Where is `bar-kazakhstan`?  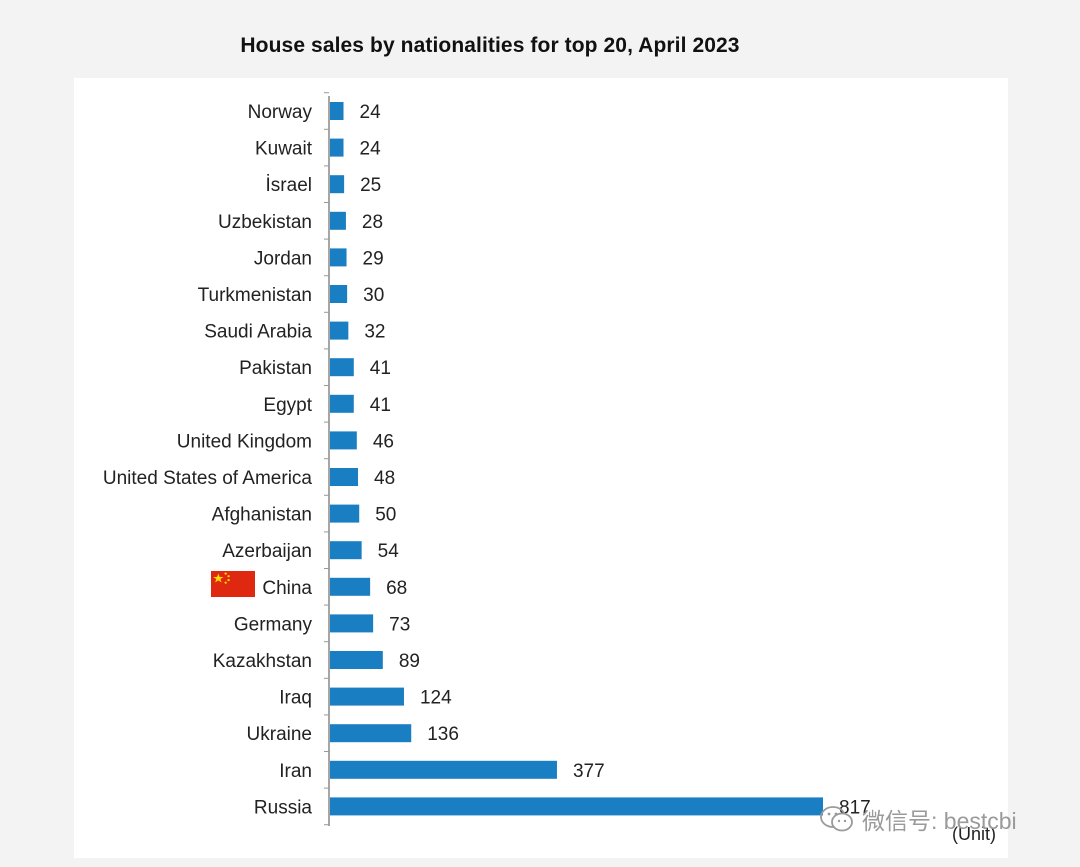
bar-kazakhstan is located at coordinates (356, 660).